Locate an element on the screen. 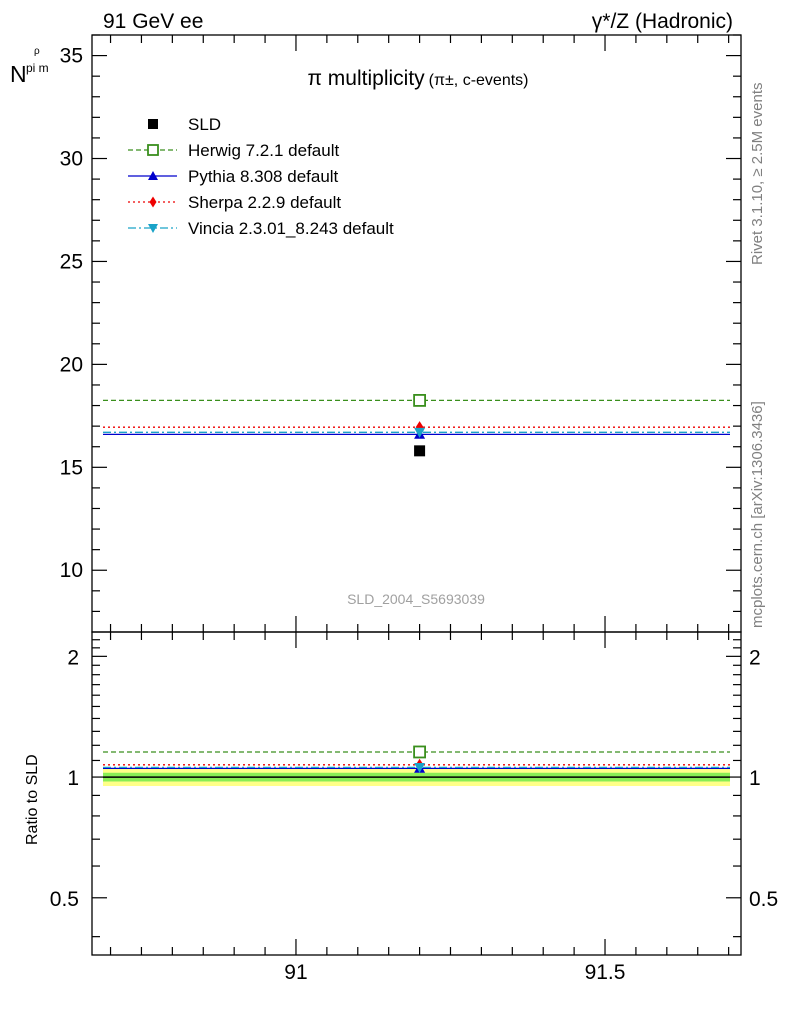 The image size is (786, 1024). header-left: 91 GeV ee is located at coordinates (153, 21).